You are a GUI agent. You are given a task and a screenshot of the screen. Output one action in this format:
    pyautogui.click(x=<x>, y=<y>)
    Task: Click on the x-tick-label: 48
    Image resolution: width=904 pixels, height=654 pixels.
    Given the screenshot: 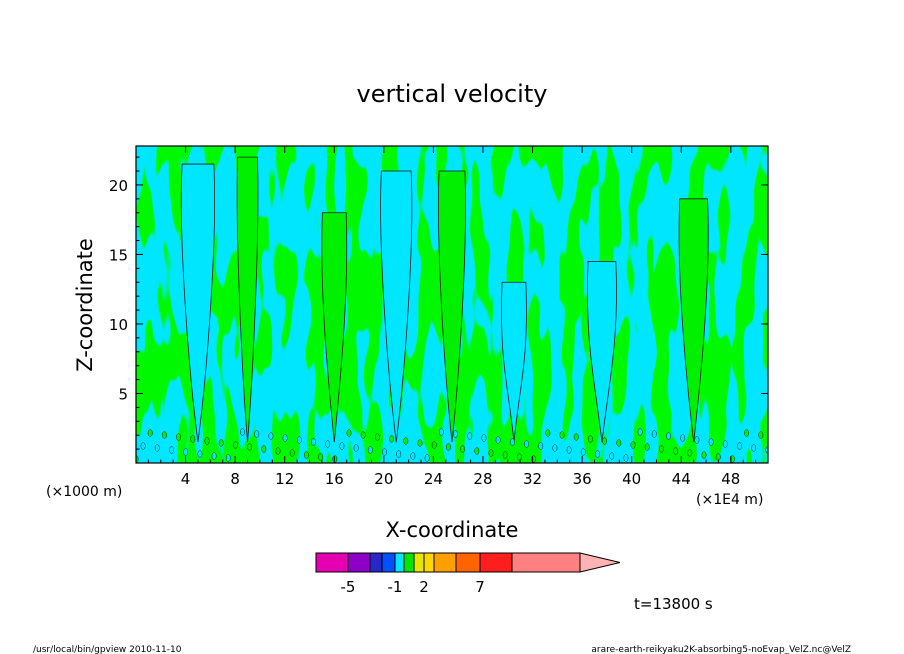 What is the action you would take?
    pyautogui.click(x=730, y=479)
    